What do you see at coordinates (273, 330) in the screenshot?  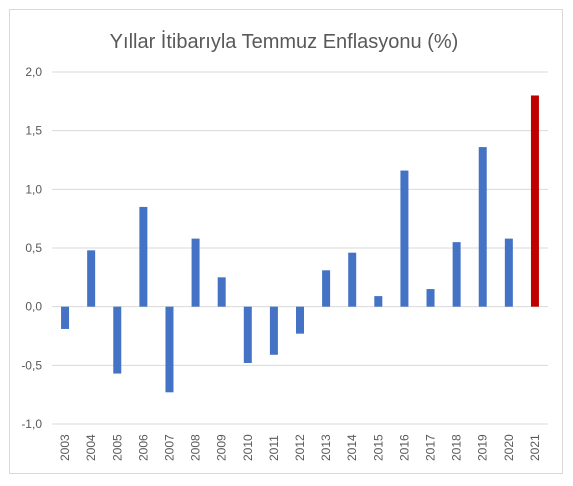 I see `bar-2011` at bounding box center [273, 330].